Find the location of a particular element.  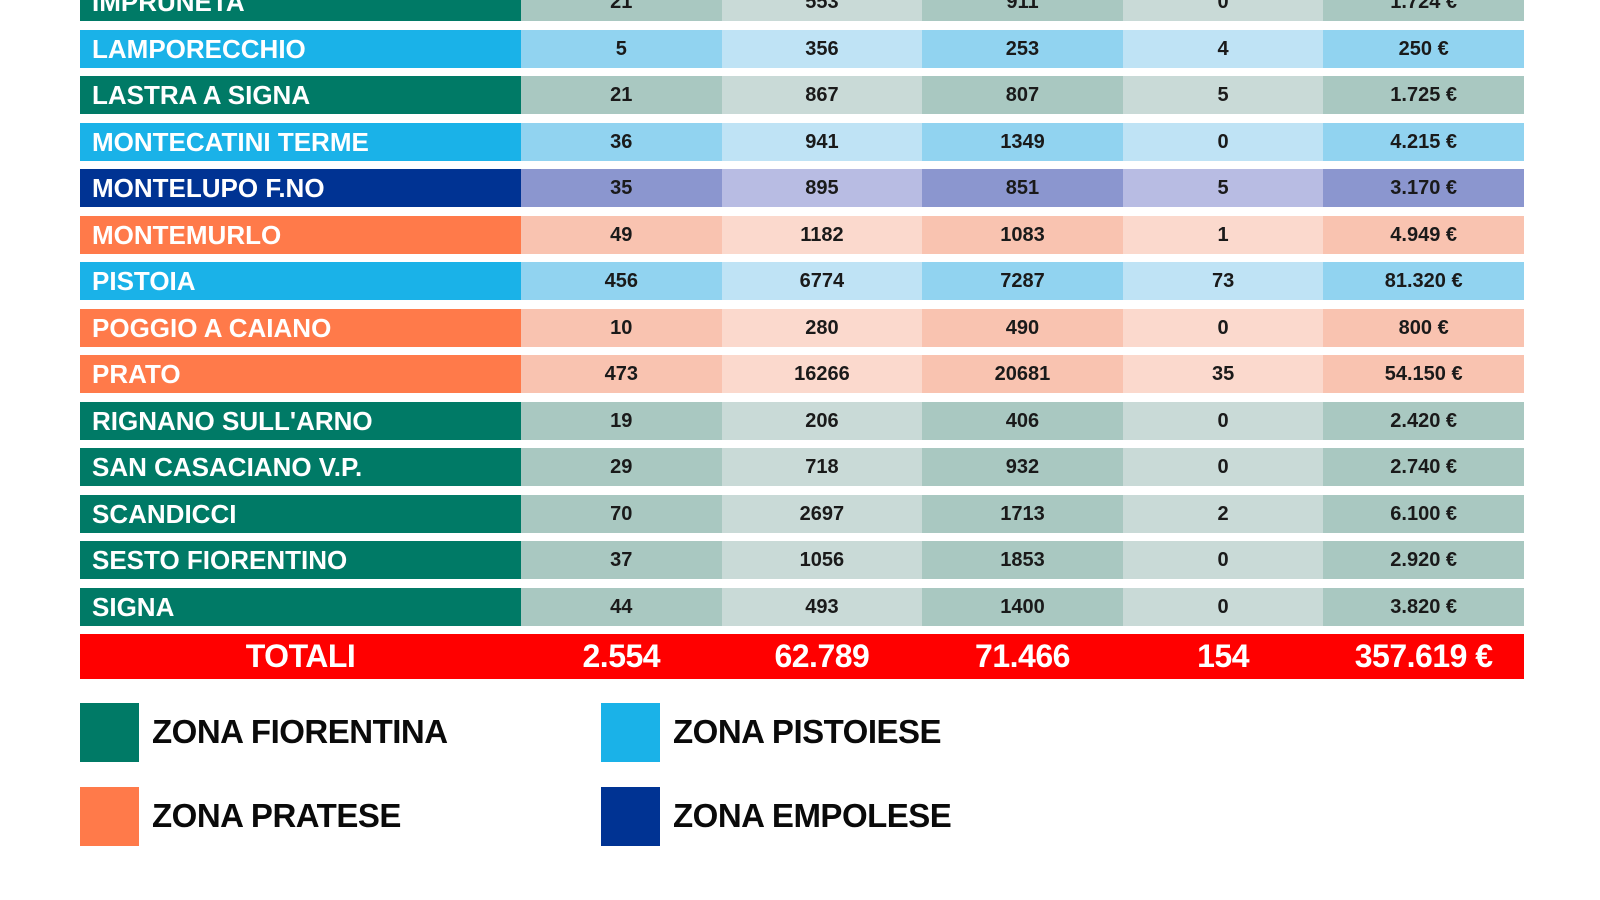

municipality-name: PRATO is located at coordinates (300, 374).